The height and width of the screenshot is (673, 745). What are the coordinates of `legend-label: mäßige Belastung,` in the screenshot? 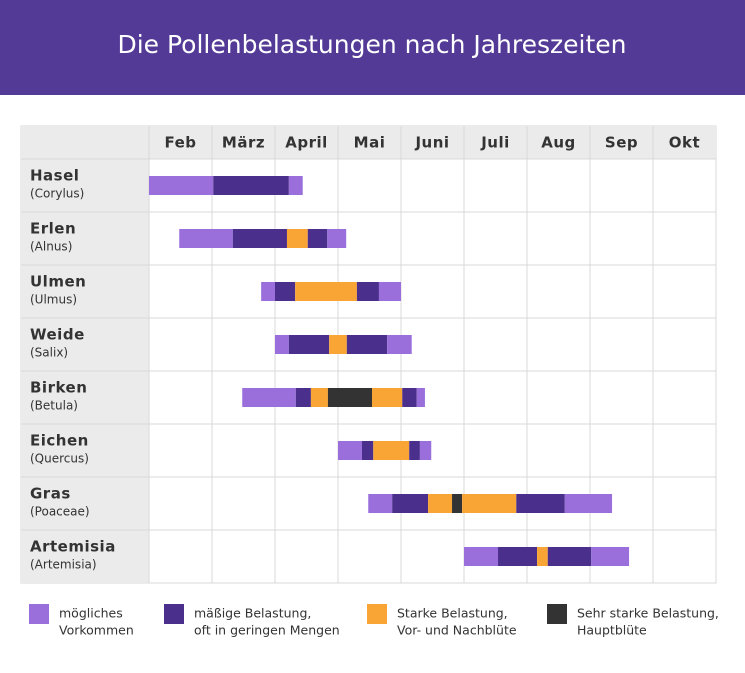 It's located at (252, 613).